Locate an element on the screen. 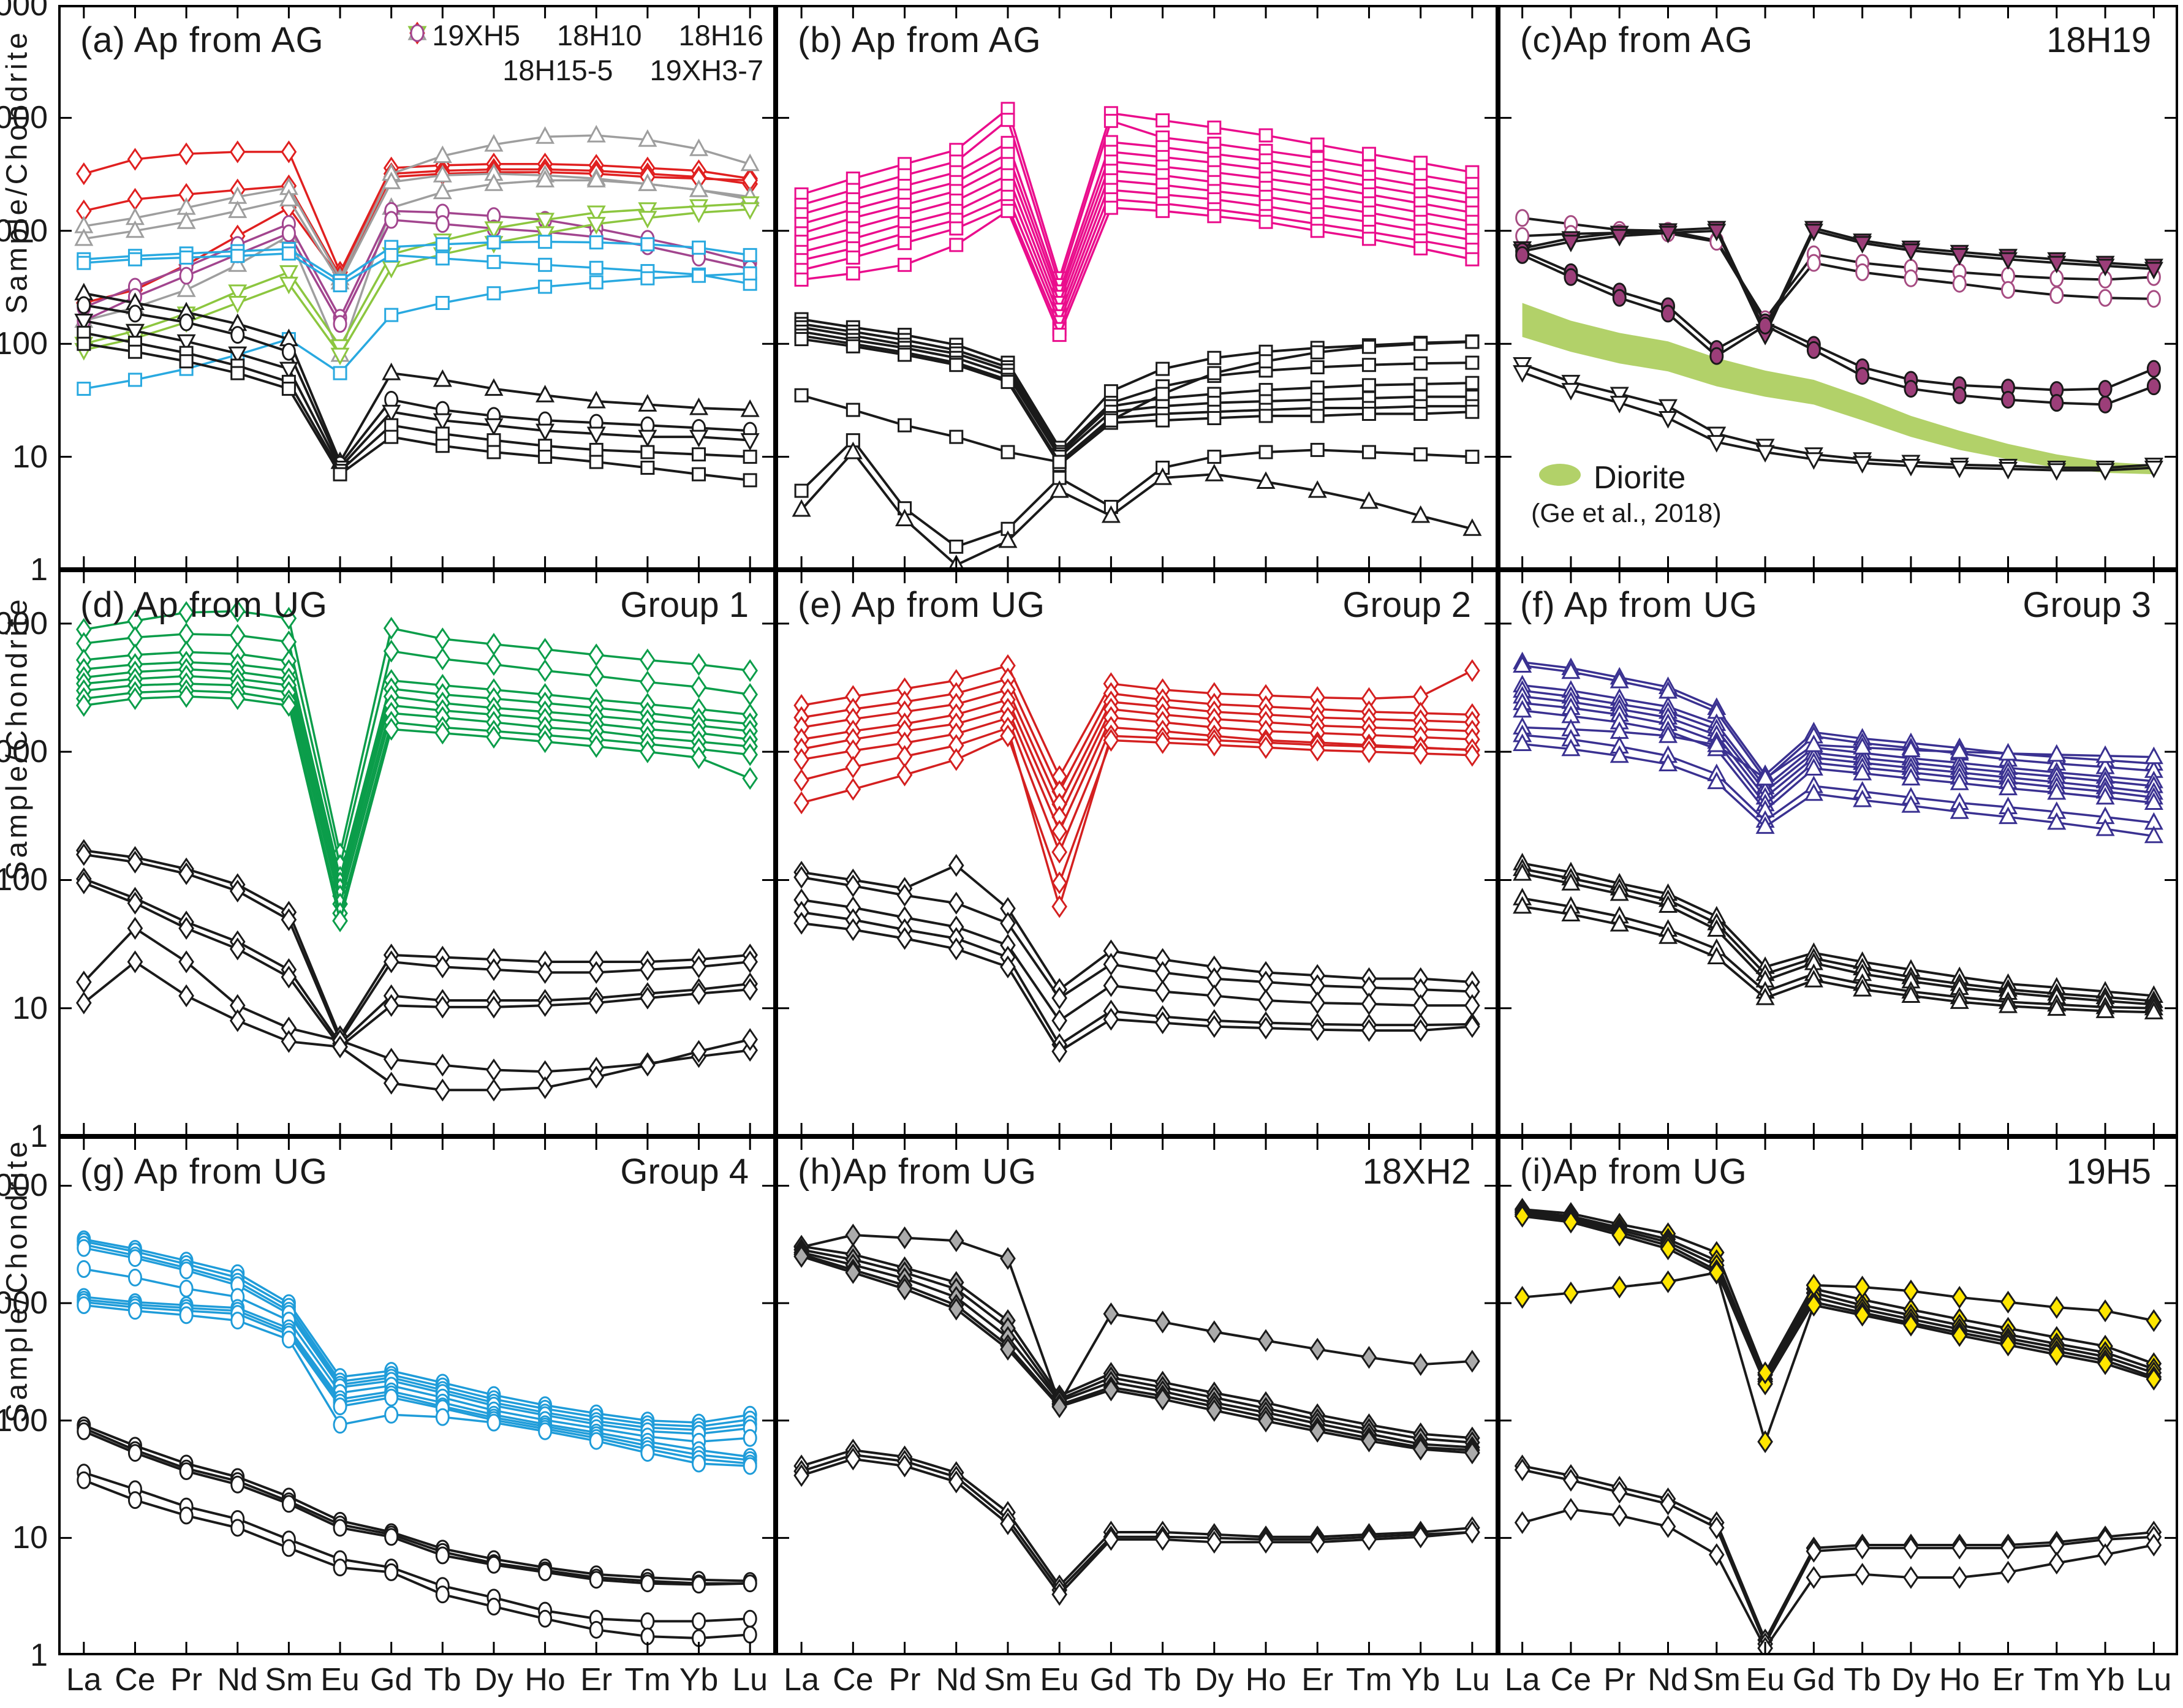  x-axis-labels-col1: La Ce Pr Nd Sm Eu Gd Tb Dy Ho Er Tm Yb Lu is located at coordinates (417, 1679).